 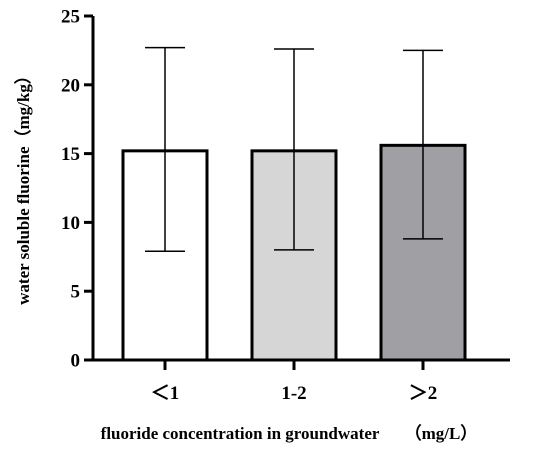 What do you see at coordinates (165, 393) in the screenshot?
I see `x-tick-label: ＜1` at bounding box center [165, 393].